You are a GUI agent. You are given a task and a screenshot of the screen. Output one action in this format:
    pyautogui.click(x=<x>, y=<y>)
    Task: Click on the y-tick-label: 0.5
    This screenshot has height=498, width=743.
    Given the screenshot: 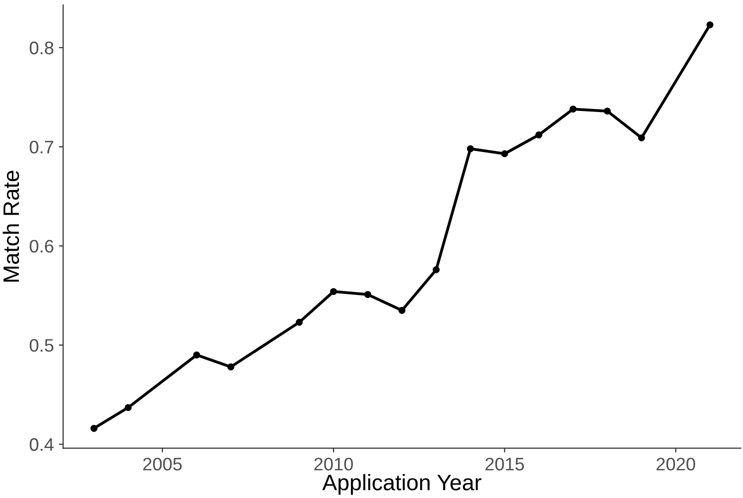 What is the action you would take?
    pyautogui.click(x=42, y=345)
    